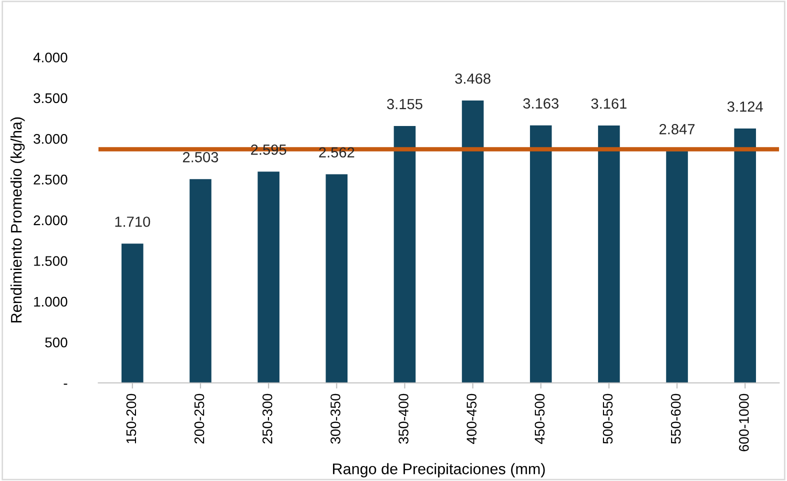  What do you see at coordinates (51, 139) in the screenshot?
I see `y-tick-label: 3.000` at bounding box center [51, 139].